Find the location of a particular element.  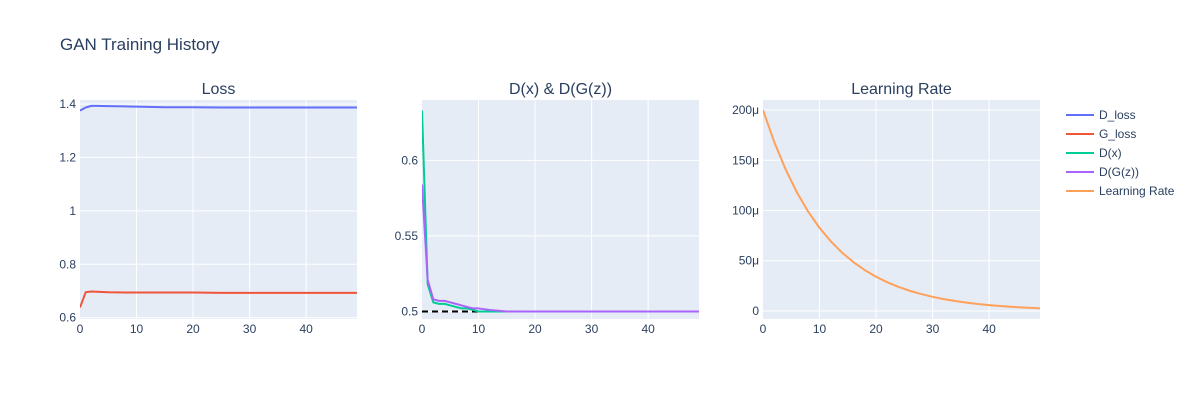

series-line-g-loss is located at coordinates (218, 299).